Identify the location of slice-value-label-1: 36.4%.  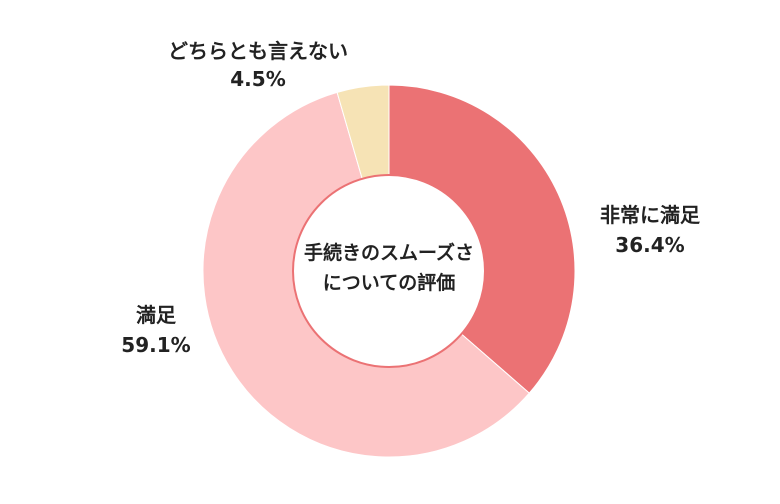
(649, 245).